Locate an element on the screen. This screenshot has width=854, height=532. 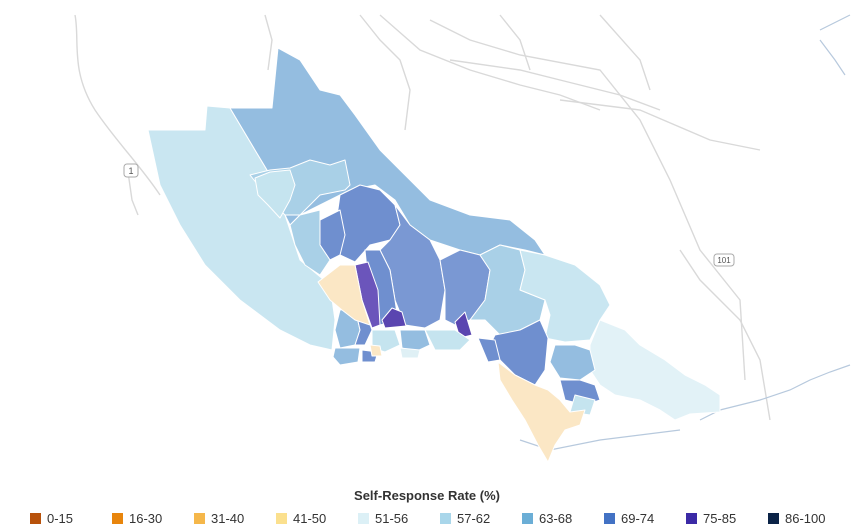
tract-east-far is located at coordinates (565, 296).